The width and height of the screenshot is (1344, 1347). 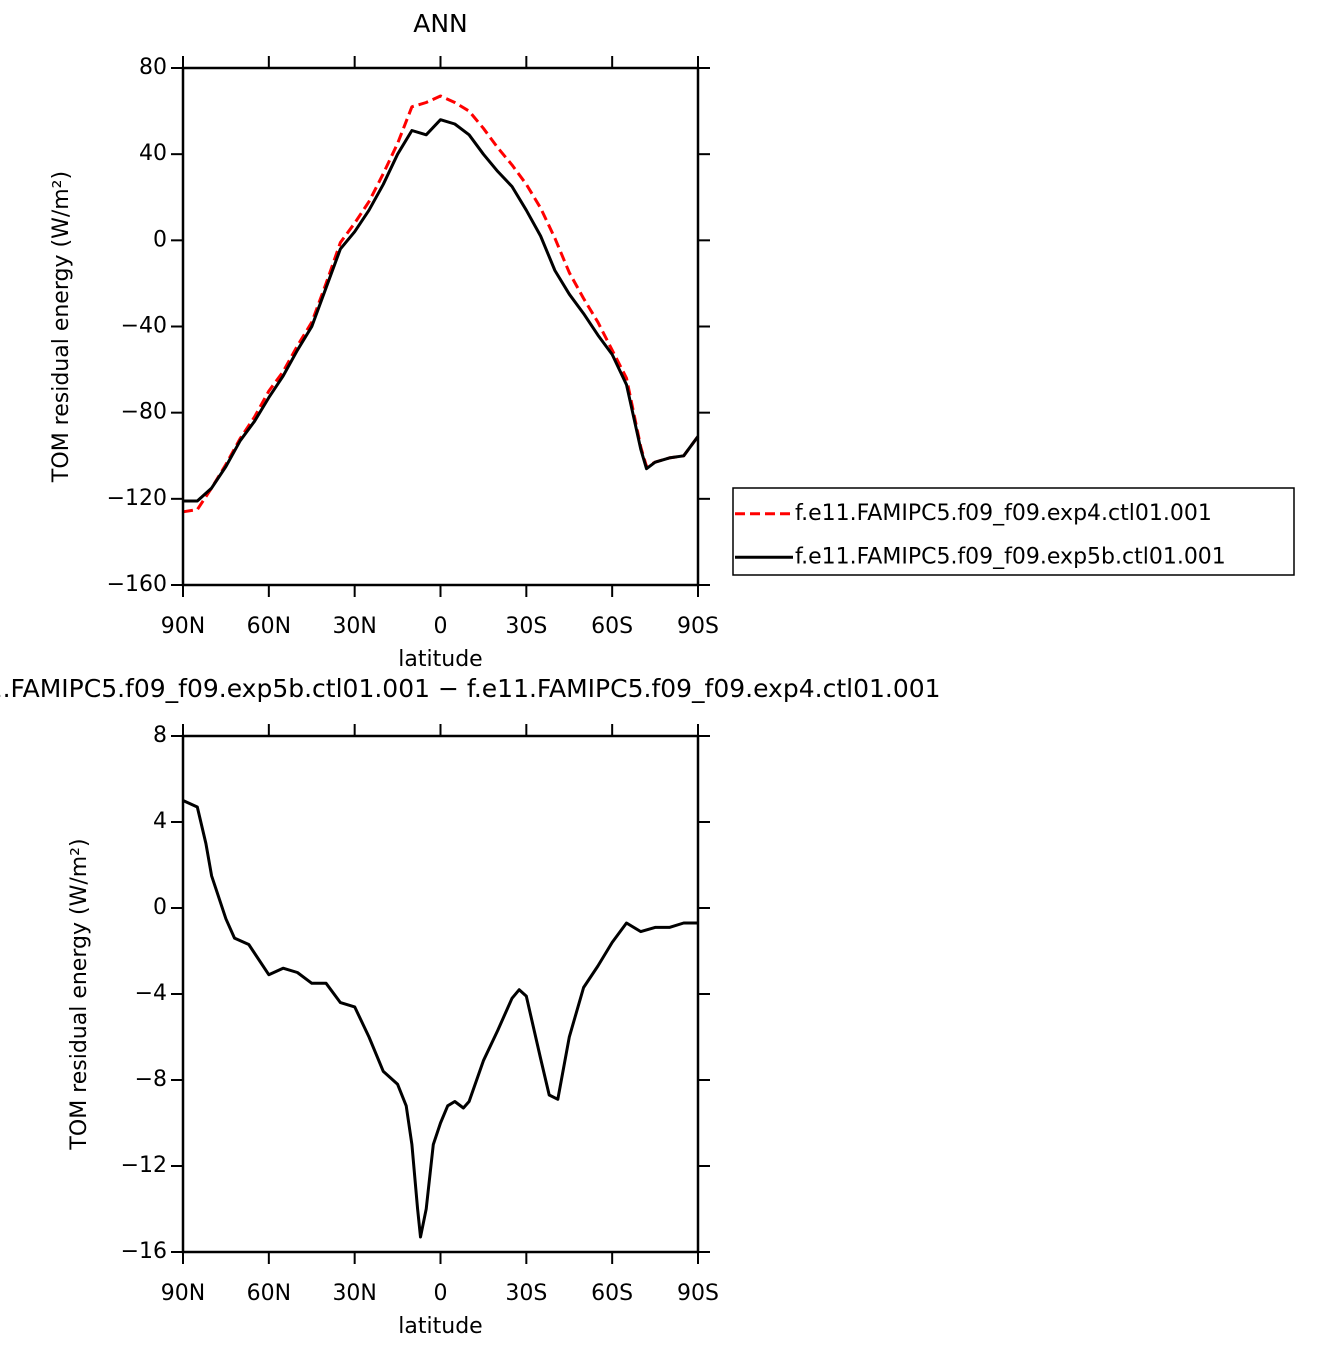 What do you see at coordinates (1013, 531) in the screenshot?
I see `legend-box` at bounding box center [1013, 531].